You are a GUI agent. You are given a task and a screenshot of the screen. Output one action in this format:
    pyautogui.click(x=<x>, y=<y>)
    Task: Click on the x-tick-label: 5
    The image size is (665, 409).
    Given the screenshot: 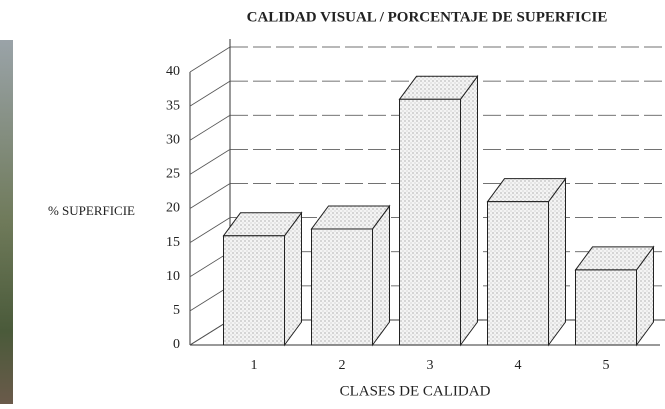 What is the action you would take?
    pyautogui.click(x=606, y=365)
    